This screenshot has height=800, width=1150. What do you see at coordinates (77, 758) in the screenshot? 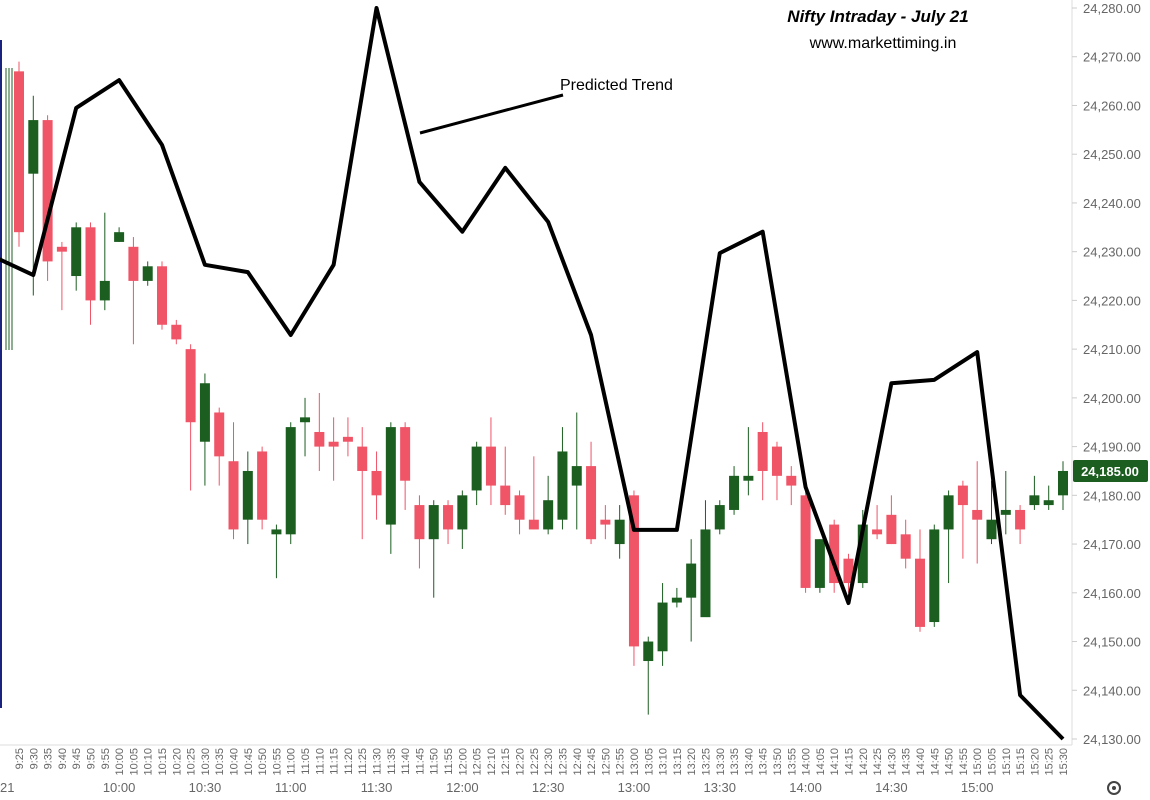
I see `x-tick-label: 9:45` at bounding box center [77, 758].